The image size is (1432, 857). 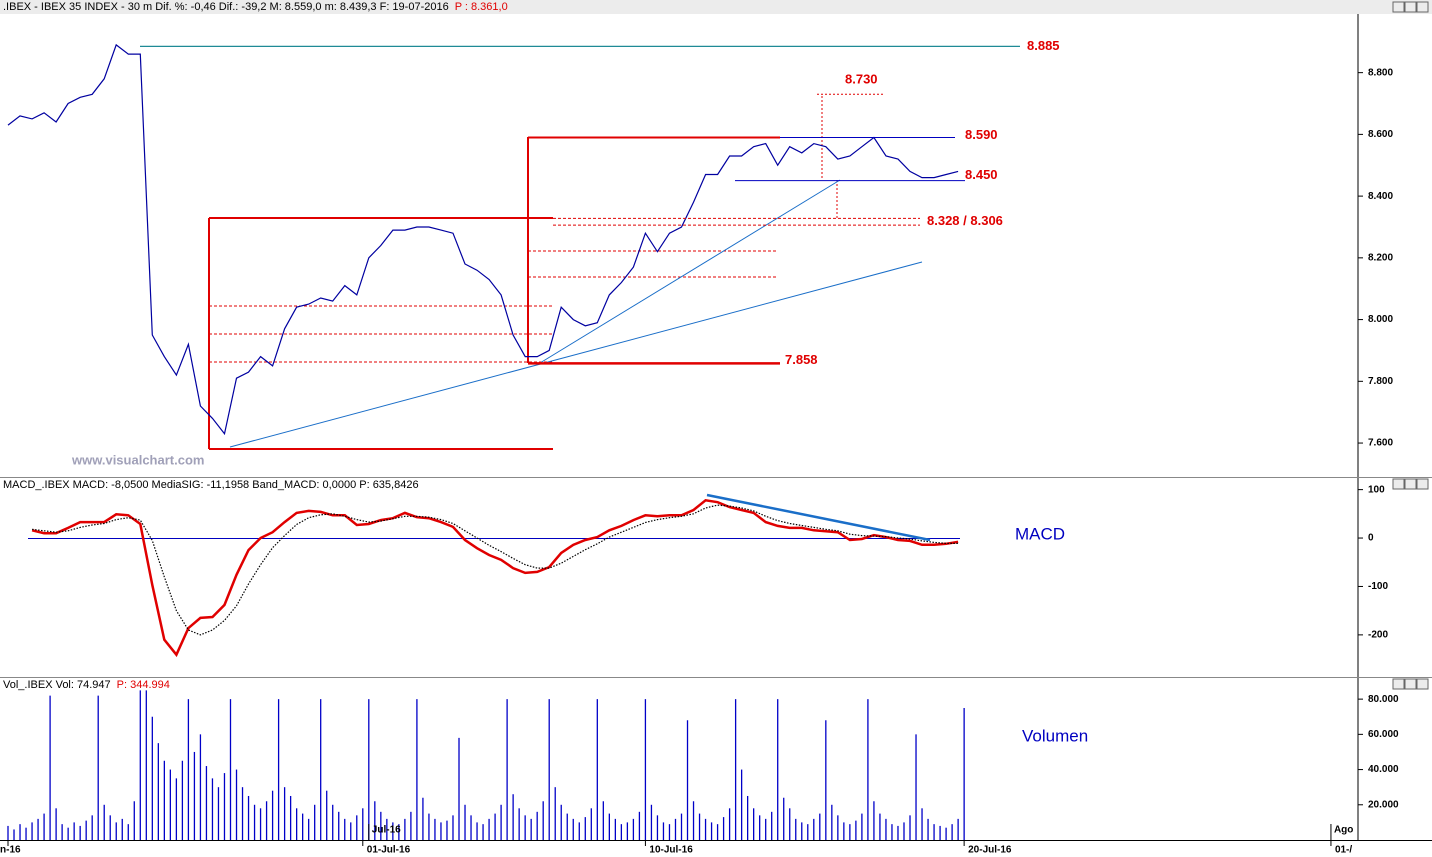 I want to click on y-tick-label: -200, so click(x=1378, y=635).